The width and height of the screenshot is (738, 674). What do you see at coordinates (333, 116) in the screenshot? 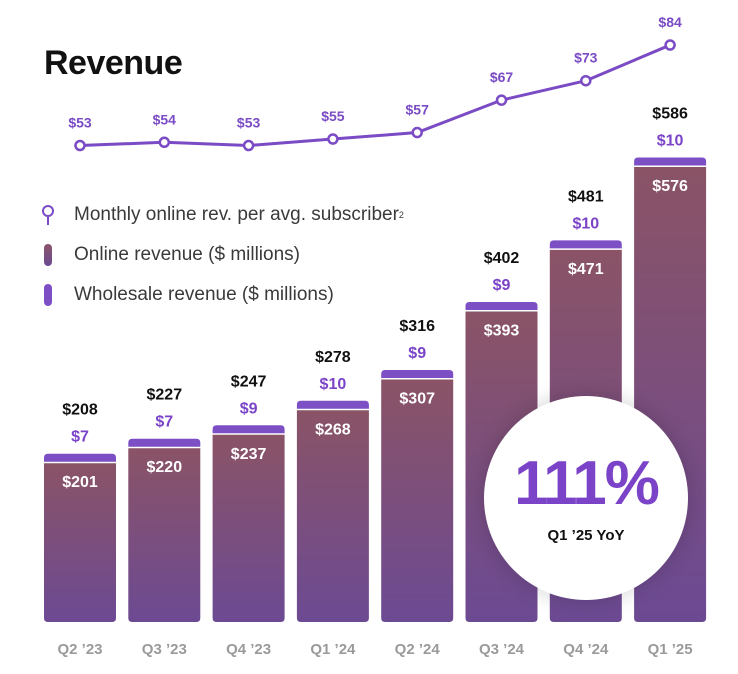
I see `subscriber-value-label: $55` at bounding box center [333, 116].